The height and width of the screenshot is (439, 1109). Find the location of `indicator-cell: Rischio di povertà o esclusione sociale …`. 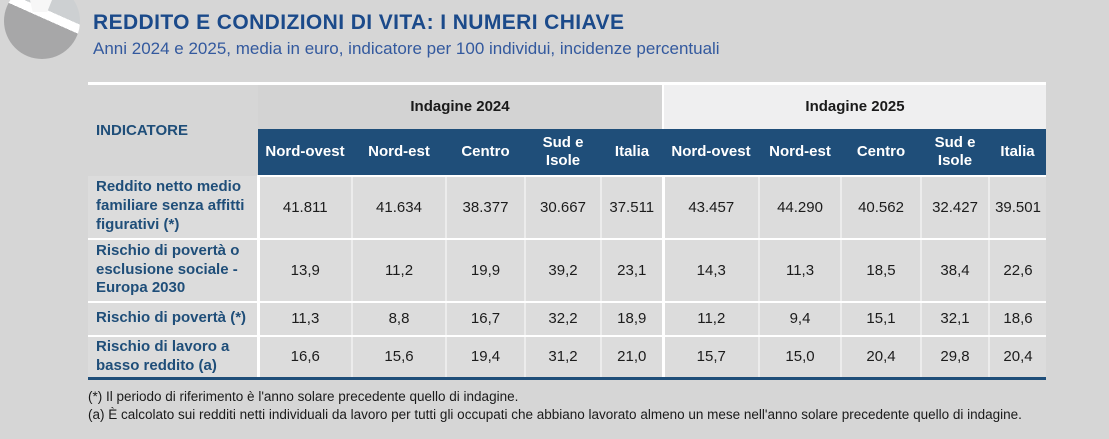

indicator-cell: Rischio di povertà o esclusione sociale … is located at coordinates (173, 270).